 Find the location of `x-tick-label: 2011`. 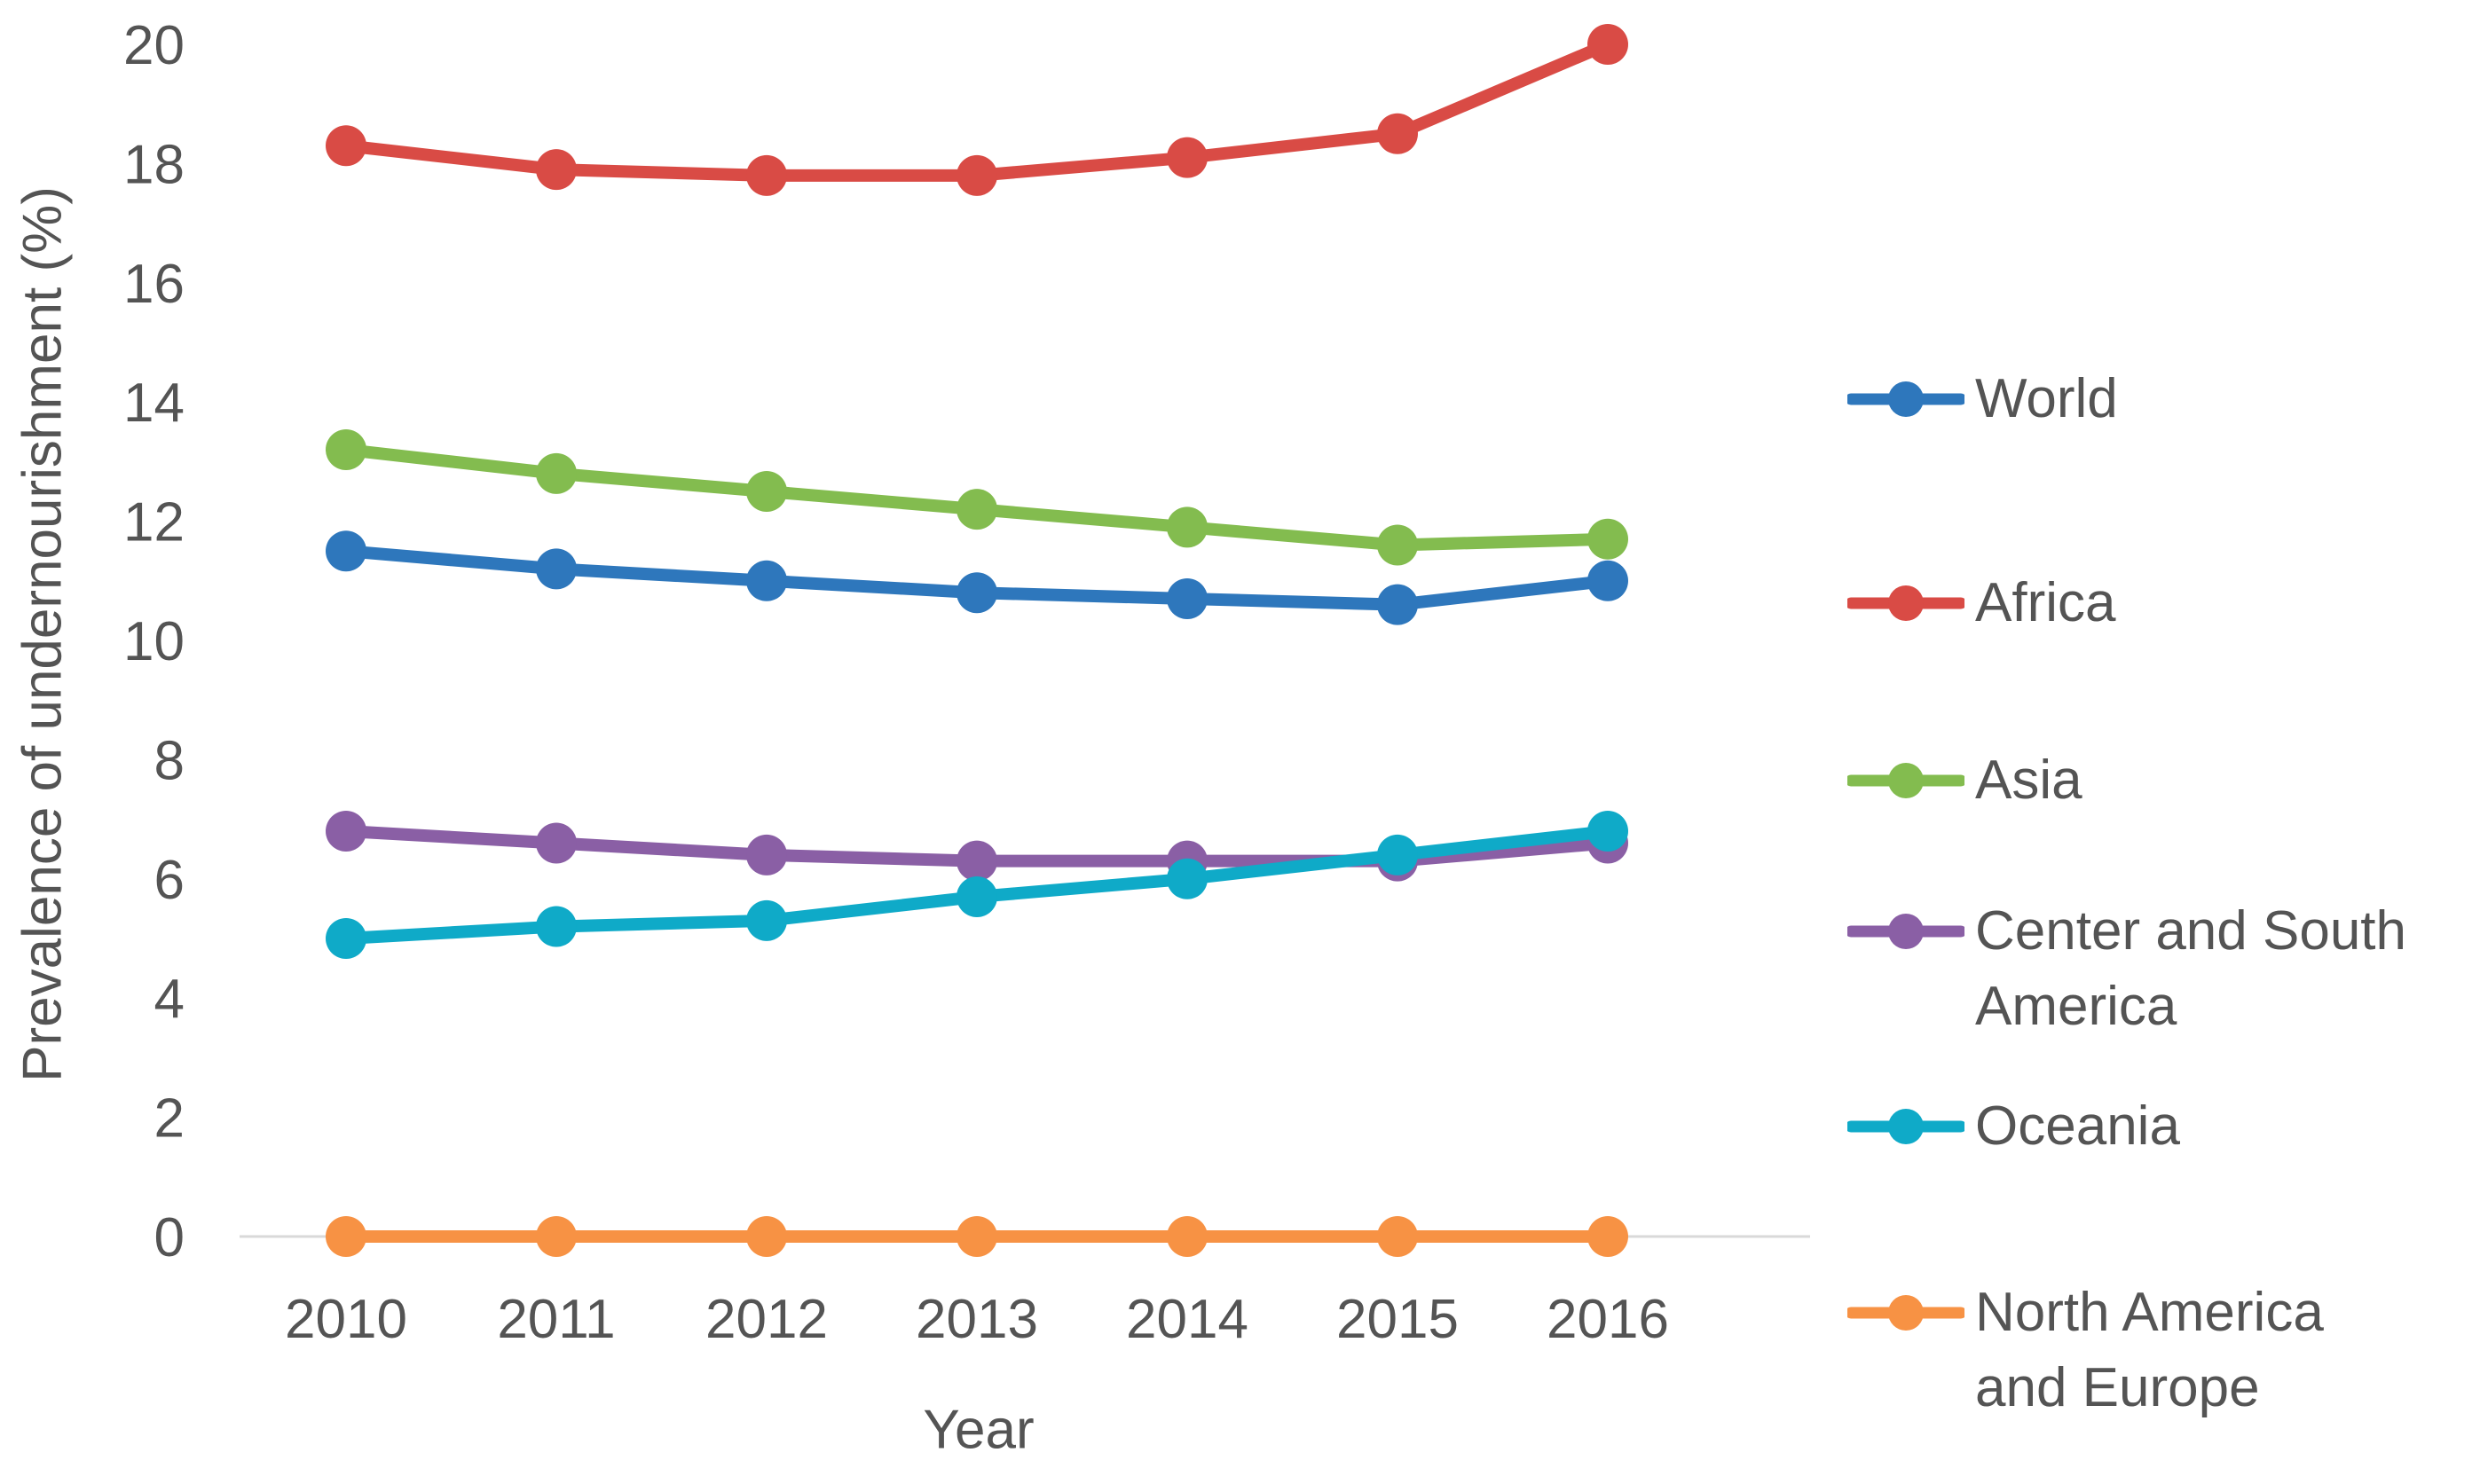

x-tick-label: 2011 is located at coordinates (556, 1319).